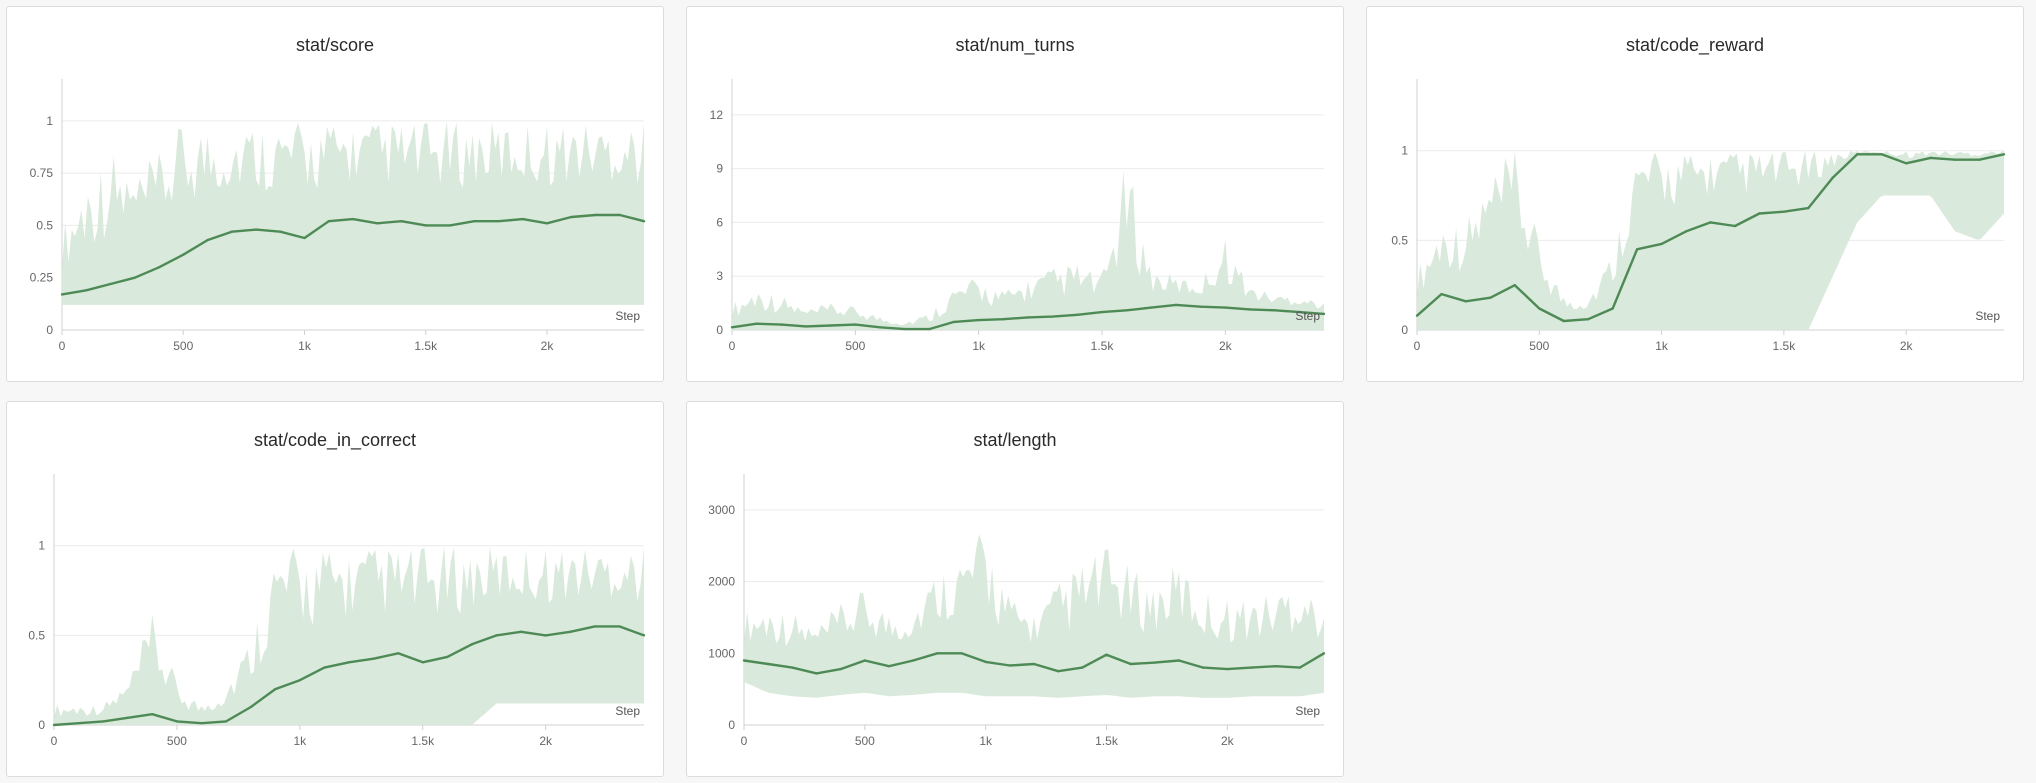  What do you see at coordinates (719, 169) in the screenshot?
I see `y-tick-label: 9` at bounding box center [719, 169].